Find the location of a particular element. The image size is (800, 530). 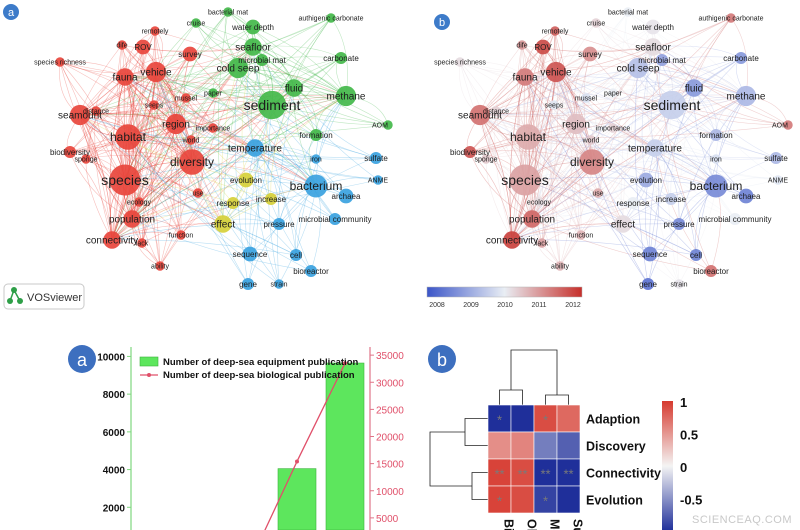

overlay-map-node-label: seamount is located at coordinates (480, 116).